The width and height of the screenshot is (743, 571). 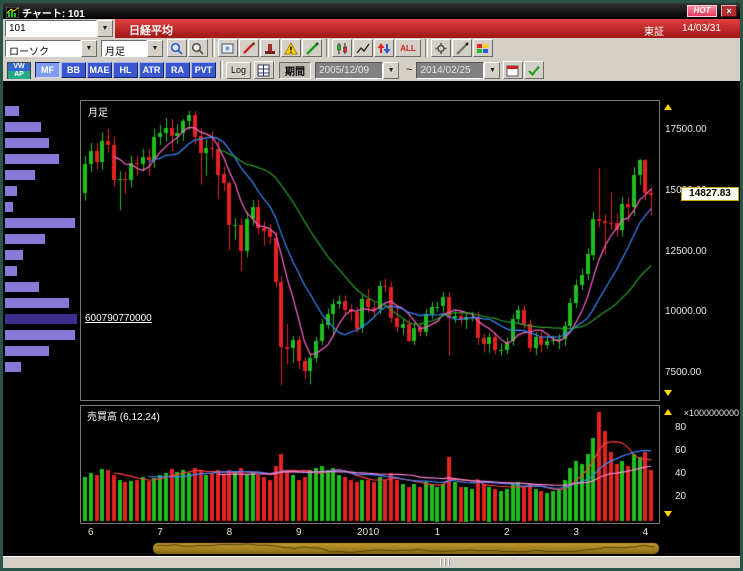 I want to click on x-axis-year-label: 9, so click(x=298, y=532).